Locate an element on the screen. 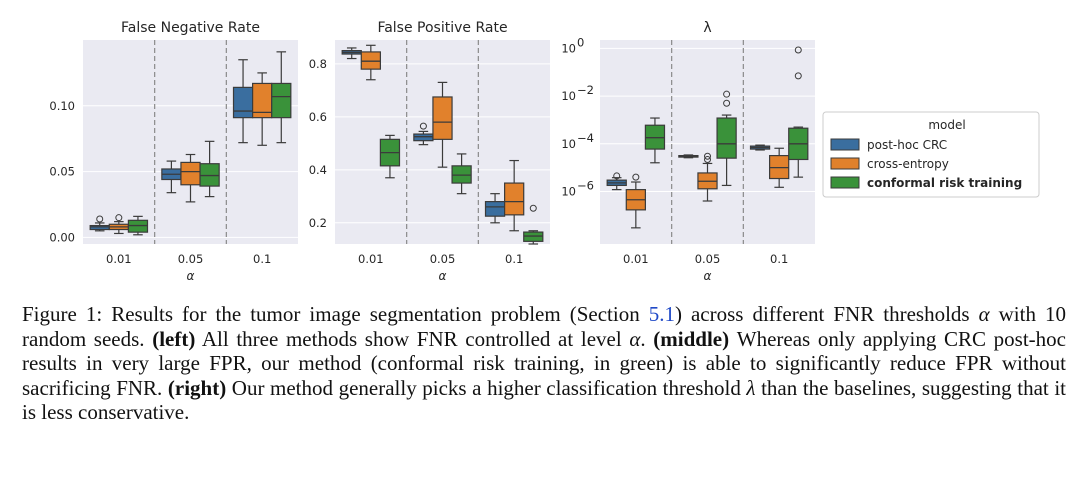  caption-text-2: with 10 random seeds. is located at coordinates (544, 326).